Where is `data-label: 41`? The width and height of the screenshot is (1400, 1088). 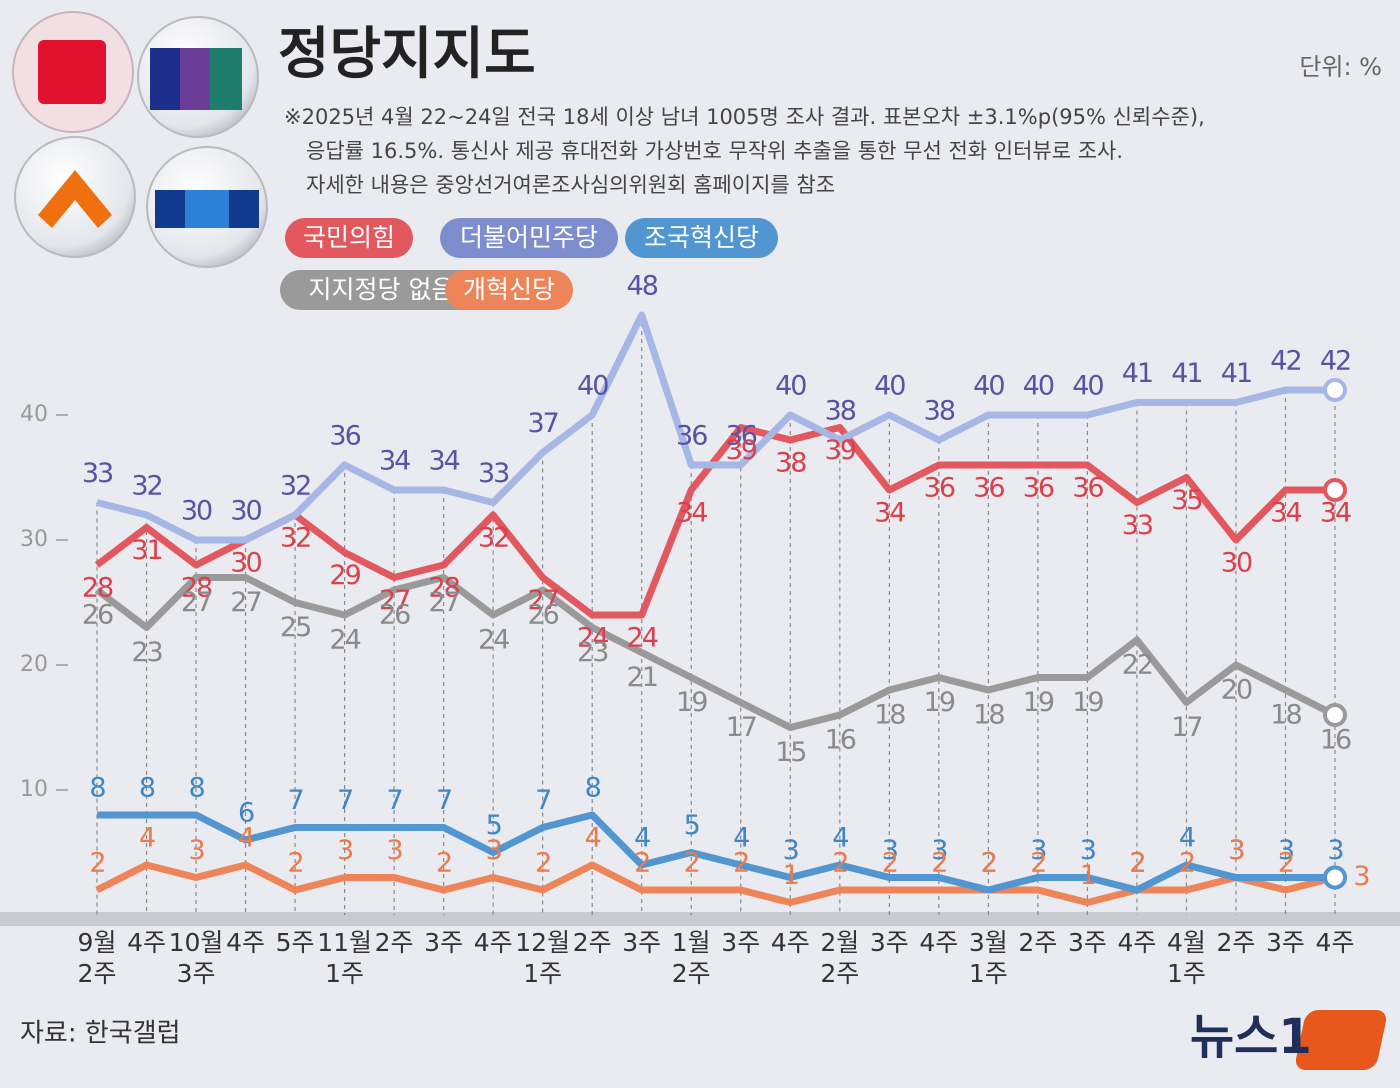 data-label: 41 is located at coordinates (1186, 373).